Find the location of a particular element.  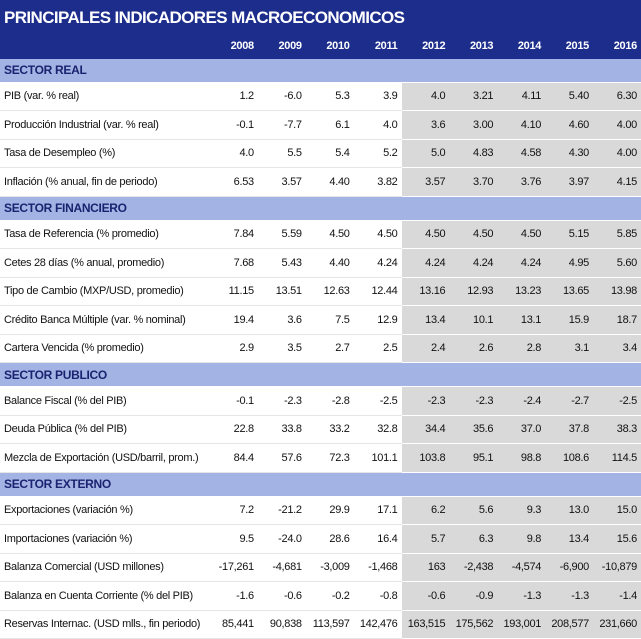

cell-value: 3.57 is located at coordinates (281, 182).